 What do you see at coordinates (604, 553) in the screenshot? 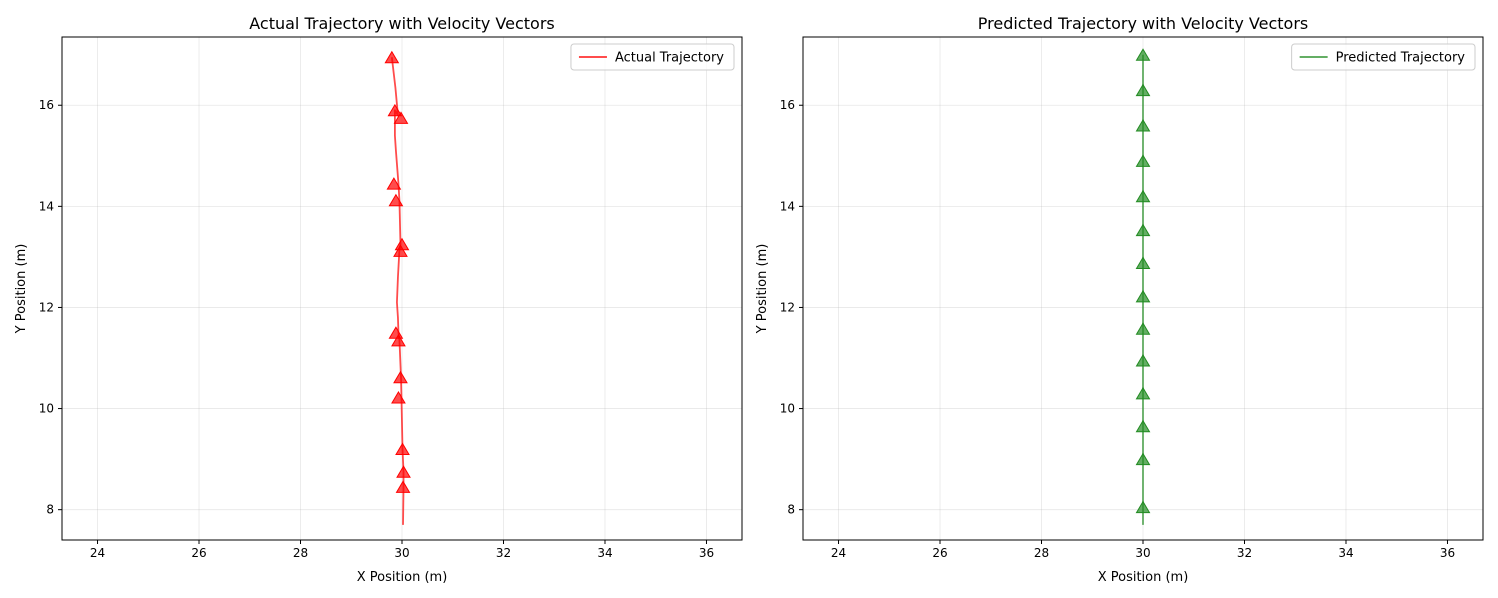
I see `actual-x-tick-label: 34` at bounding box center [604, 553].